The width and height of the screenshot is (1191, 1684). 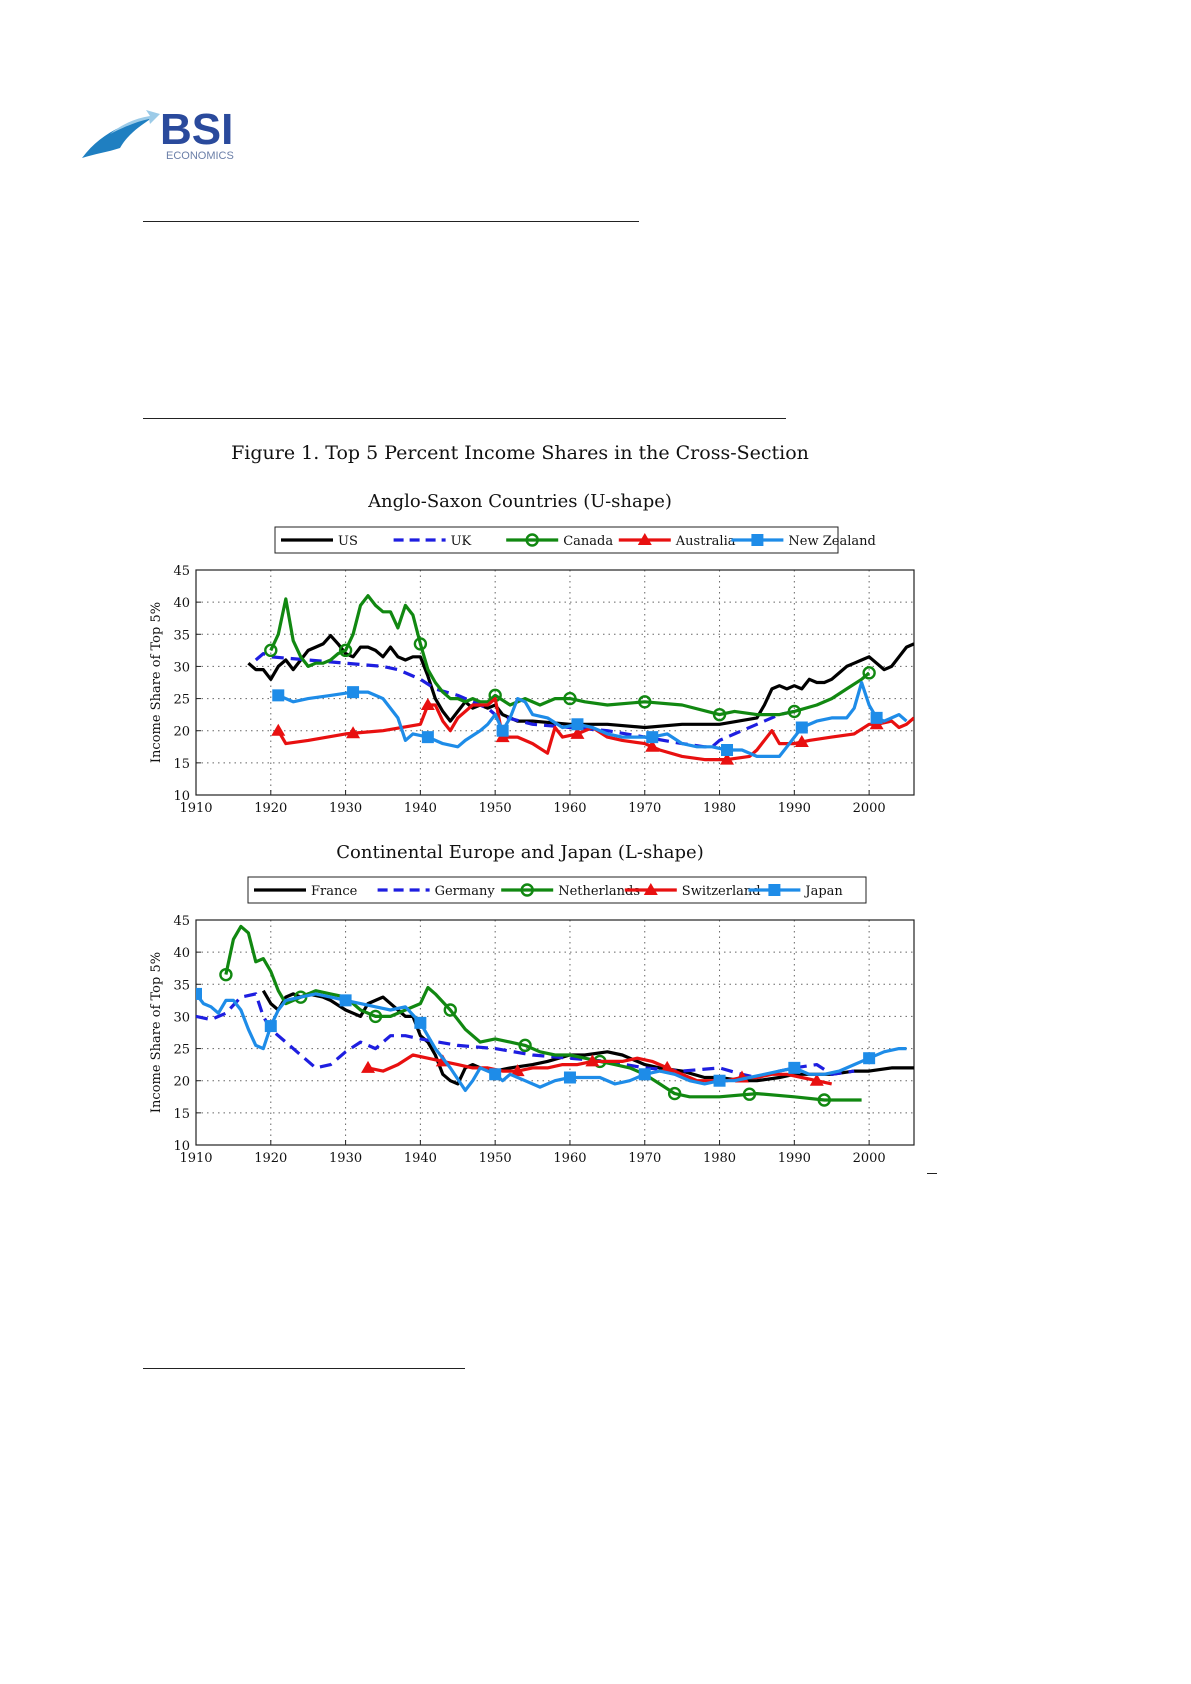 I want to click on series-line-us, so click(x=580, y=682).